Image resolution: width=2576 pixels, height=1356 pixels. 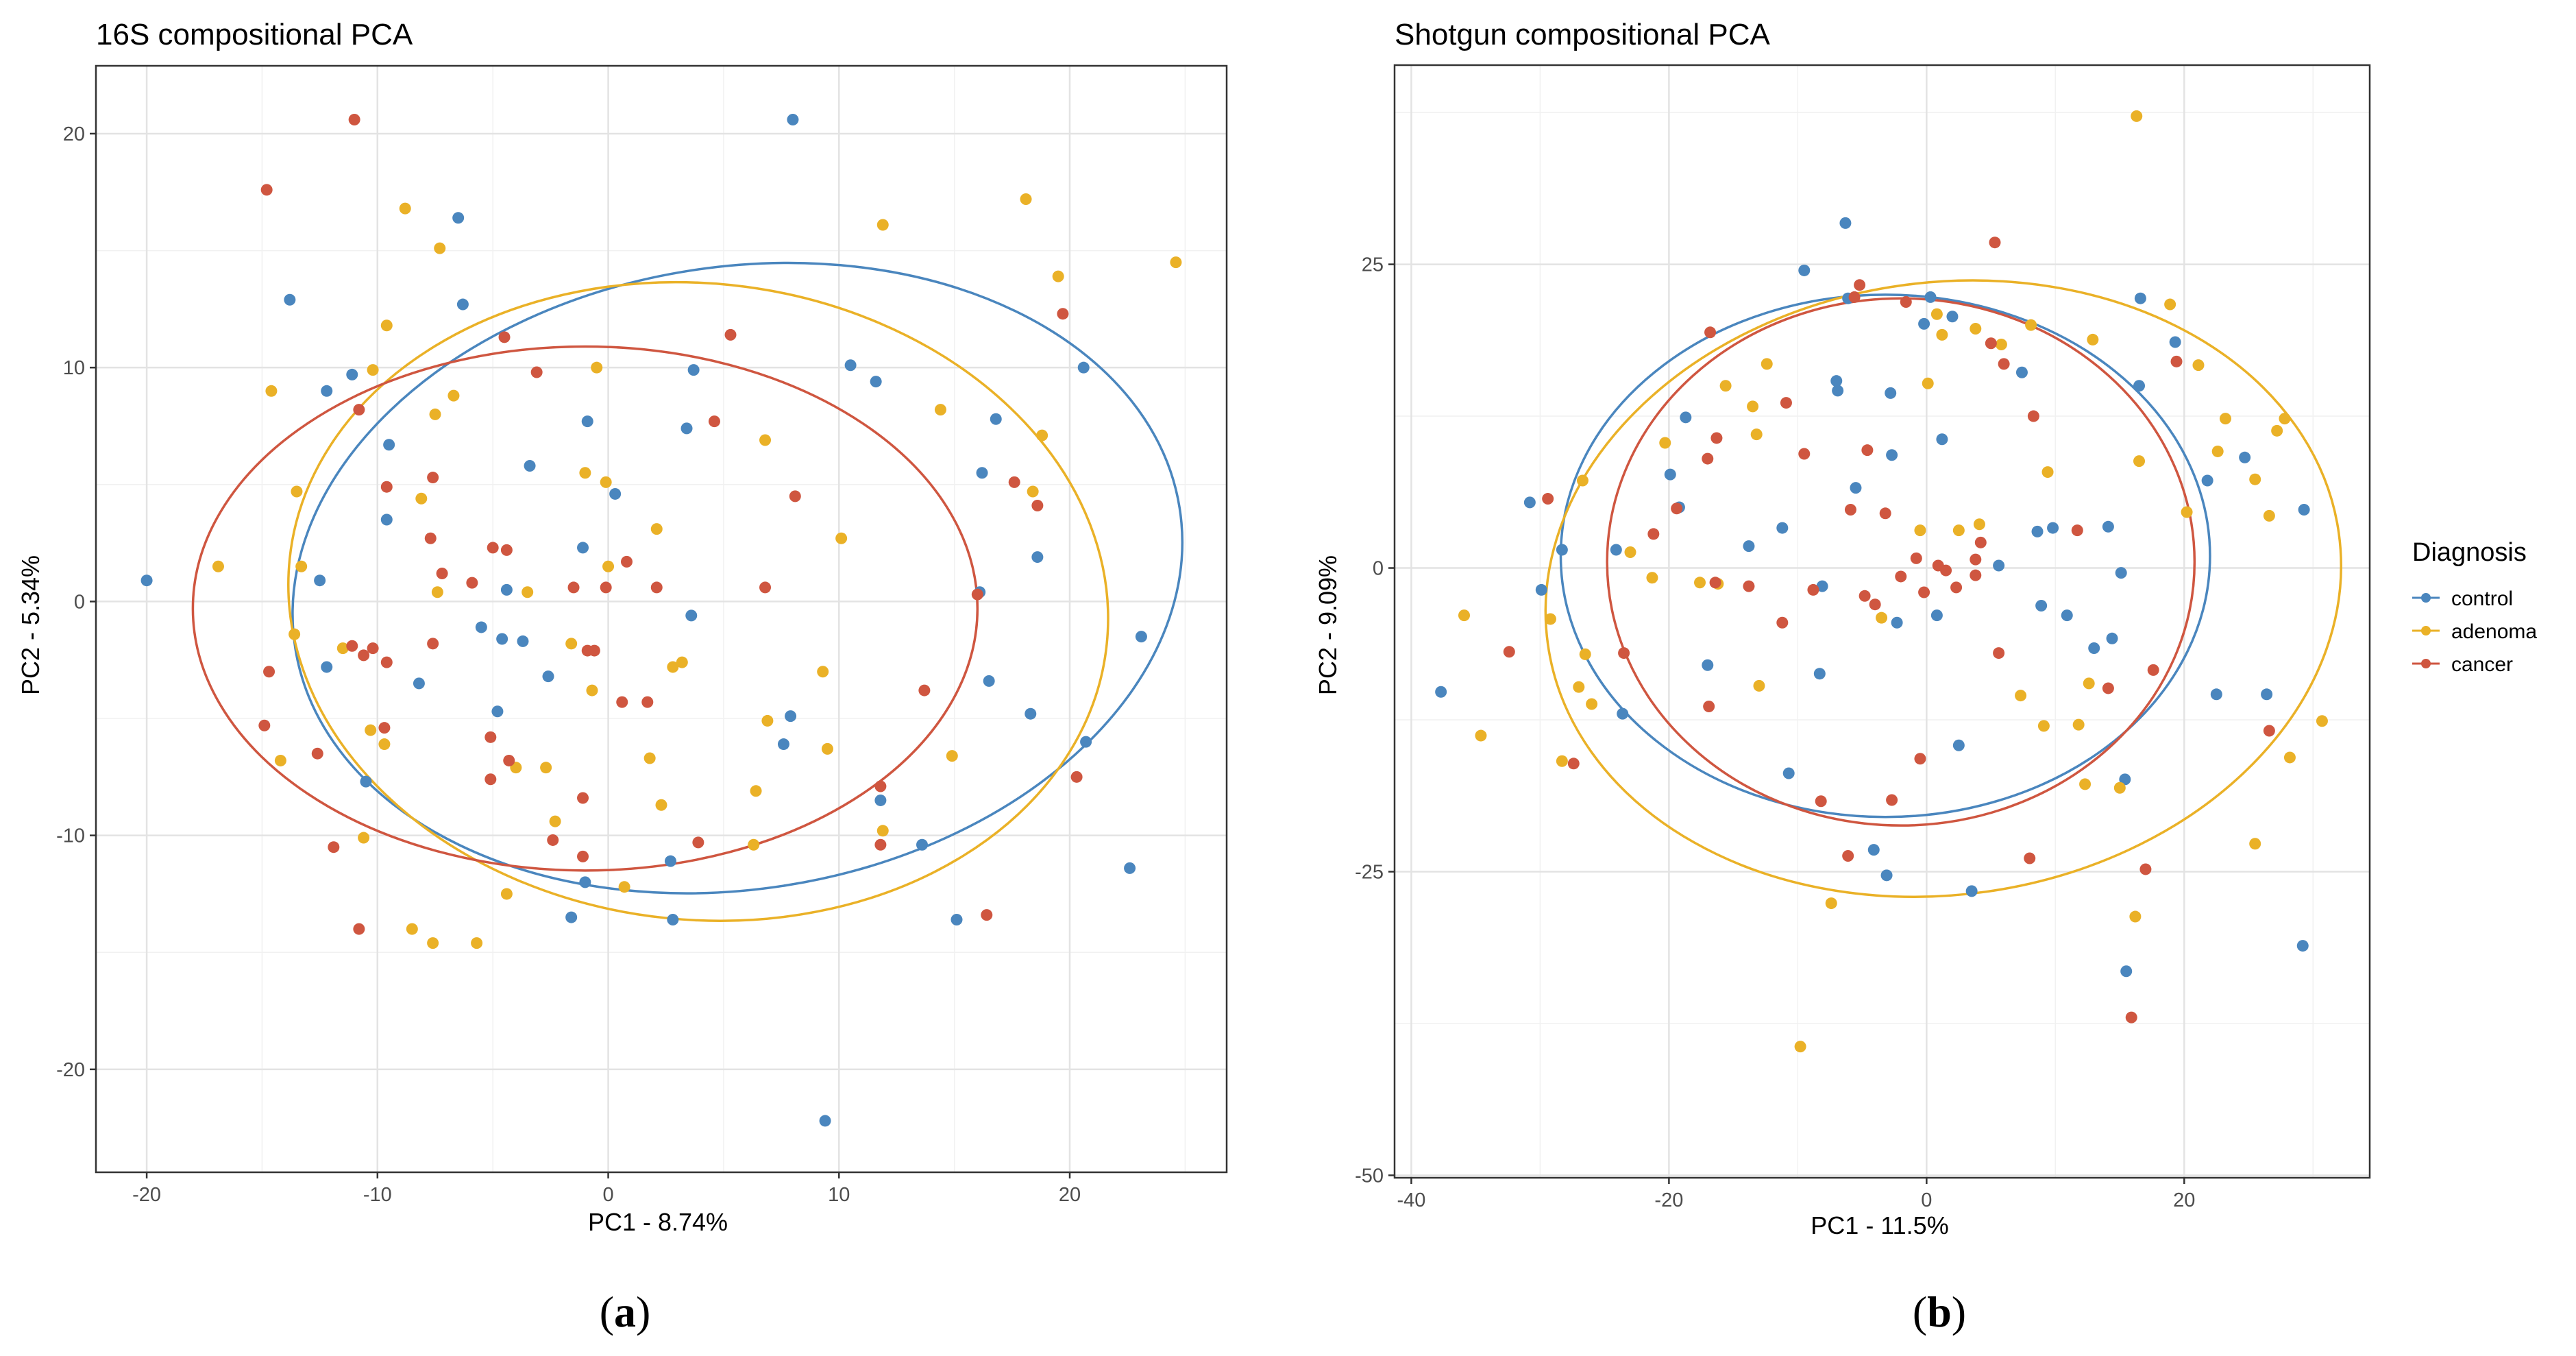 What do you see at coordinates (1880, 1225) in the screenshot?
I see `panel-b-x-axis-label: PC1 - 11.5%` at bounding box center [1880, 1225].